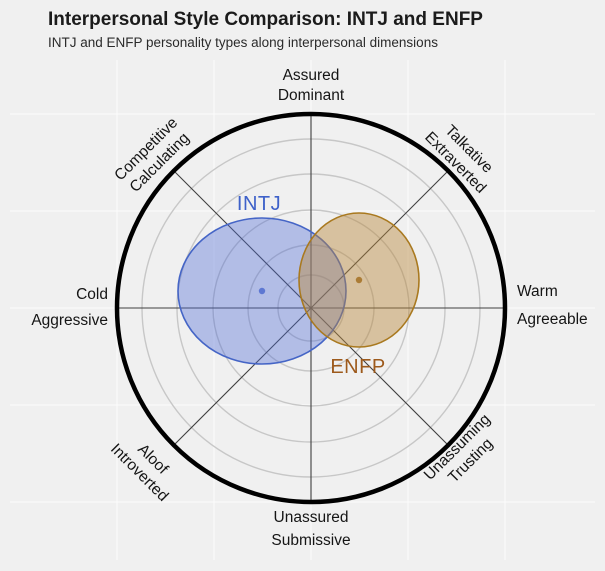 The image size is (605, 571). What do you see at coordinates (58, 308) in the screenshot?
I see `axis-label-cold-aggressive: Cold Aggressive` at bounding box center [58, 308].